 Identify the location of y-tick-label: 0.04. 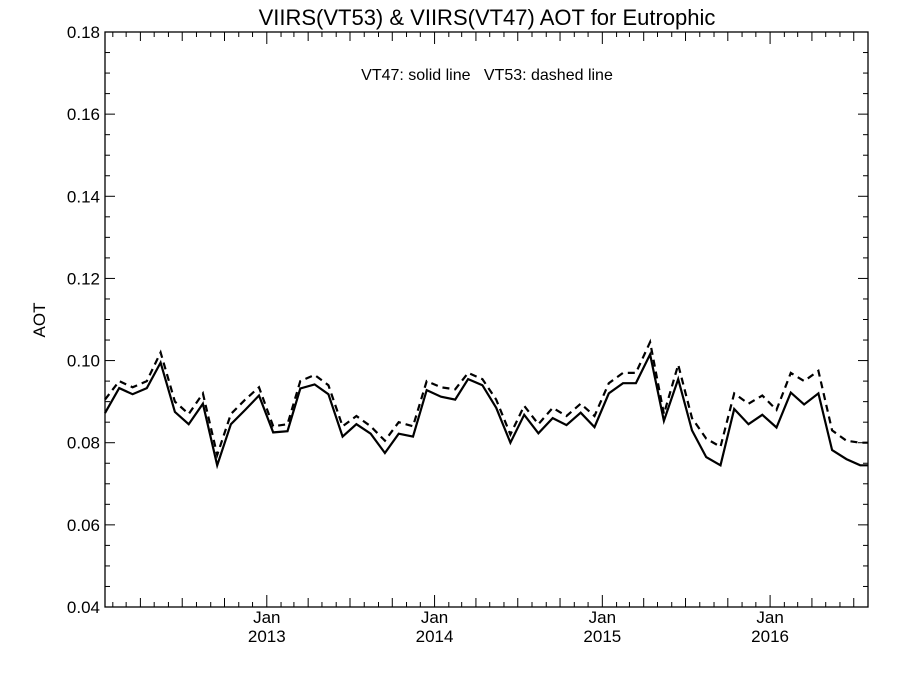
(83, 607).